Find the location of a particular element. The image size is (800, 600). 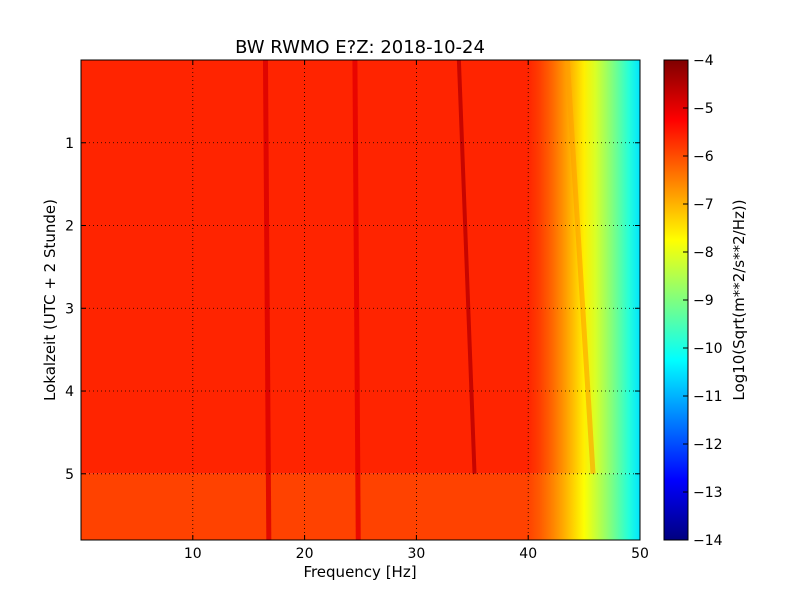

y-tick-label: 4 is located at coordinates (69, 392).